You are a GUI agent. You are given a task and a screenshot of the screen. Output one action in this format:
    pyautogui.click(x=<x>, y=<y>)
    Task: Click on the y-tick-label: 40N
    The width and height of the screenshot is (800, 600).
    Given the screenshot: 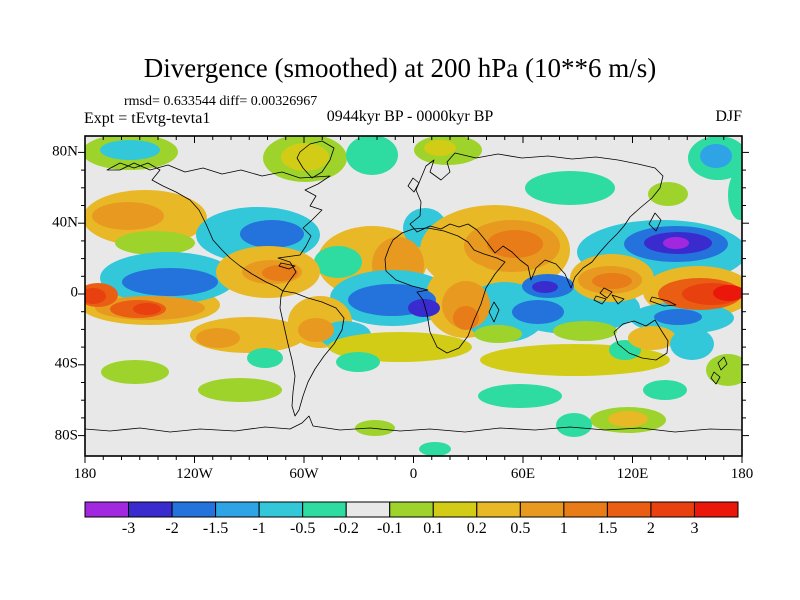 What is the action you would take?
    pyautogui.click(x=65, y=222)
    